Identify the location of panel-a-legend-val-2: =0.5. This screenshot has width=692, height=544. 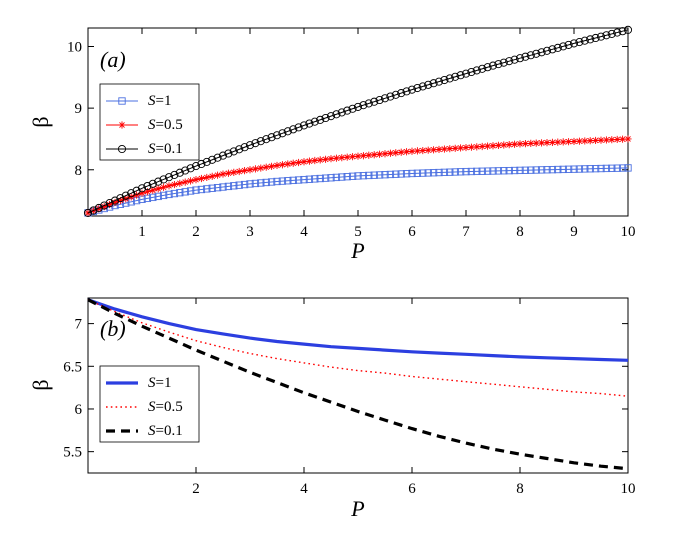
(169, 125).